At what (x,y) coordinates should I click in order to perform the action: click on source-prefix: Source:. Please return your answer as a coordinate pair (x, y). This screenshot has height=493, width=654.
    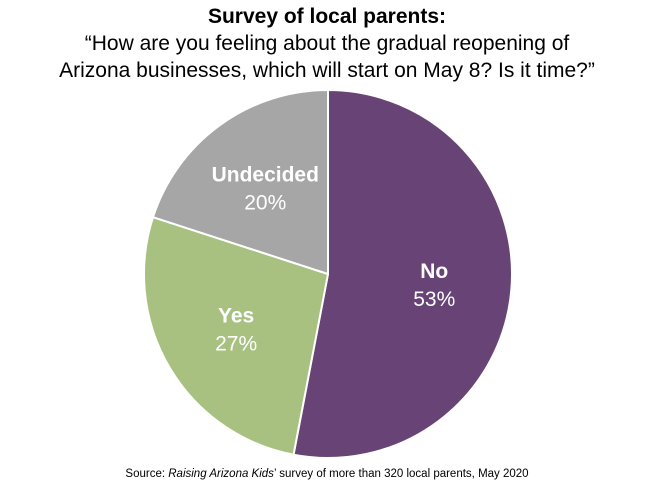
    Looking at the image, I should click on (147, 474).